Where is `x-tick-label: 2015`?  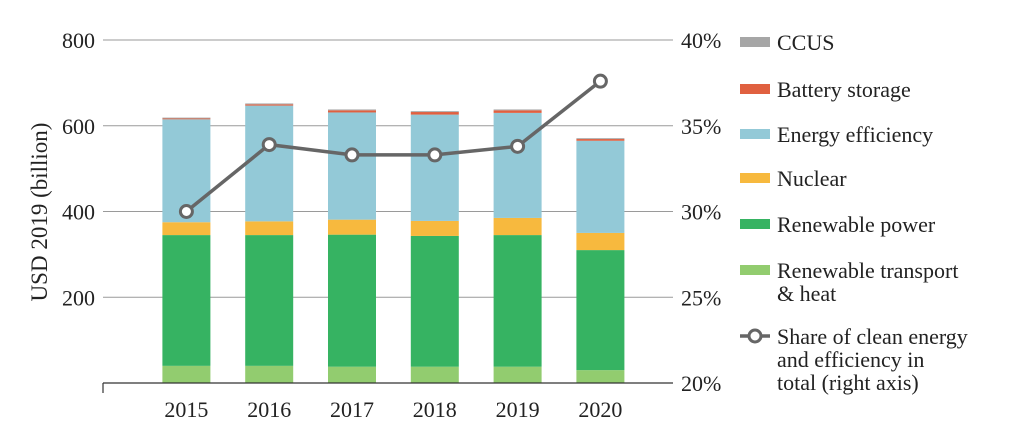 x-tick-label: 2015 is located at coordinates (186, 409).